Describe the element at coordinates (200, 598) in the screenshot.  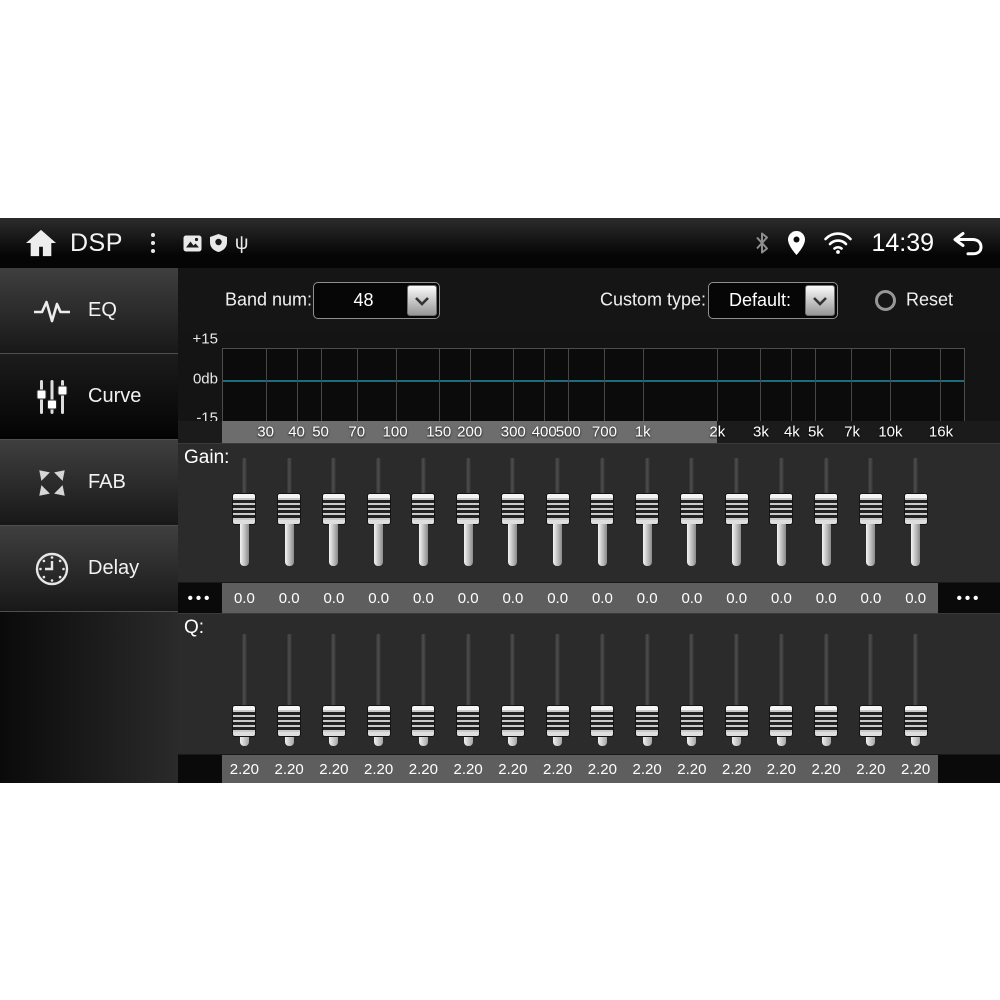
I see `gain-overflow-left: •••` at that location.